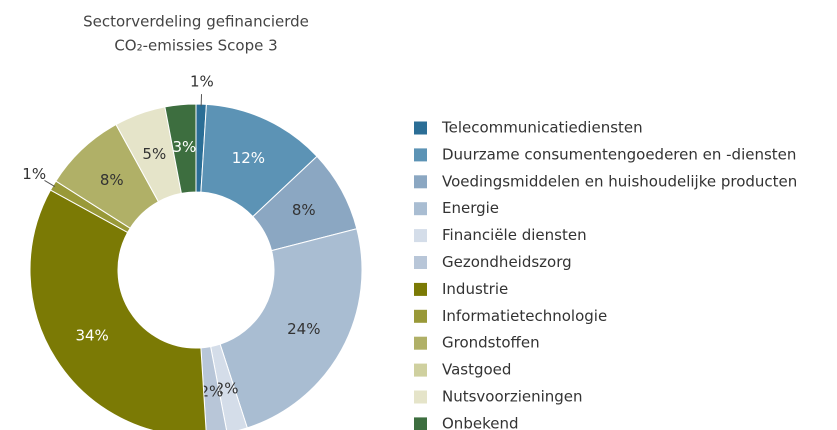 Image resolution: width=837 pixels, height=430 pixels. I want to click on value-label: 12%, so click(248, 158).